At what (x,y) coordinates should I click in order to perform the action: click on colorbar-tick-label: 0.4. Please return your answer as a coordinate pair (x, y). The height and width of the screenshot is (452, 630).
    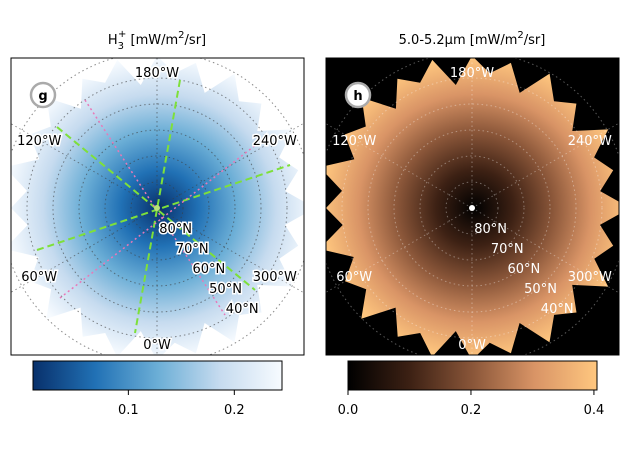
    Looking at the image, I should click on (594, 410).